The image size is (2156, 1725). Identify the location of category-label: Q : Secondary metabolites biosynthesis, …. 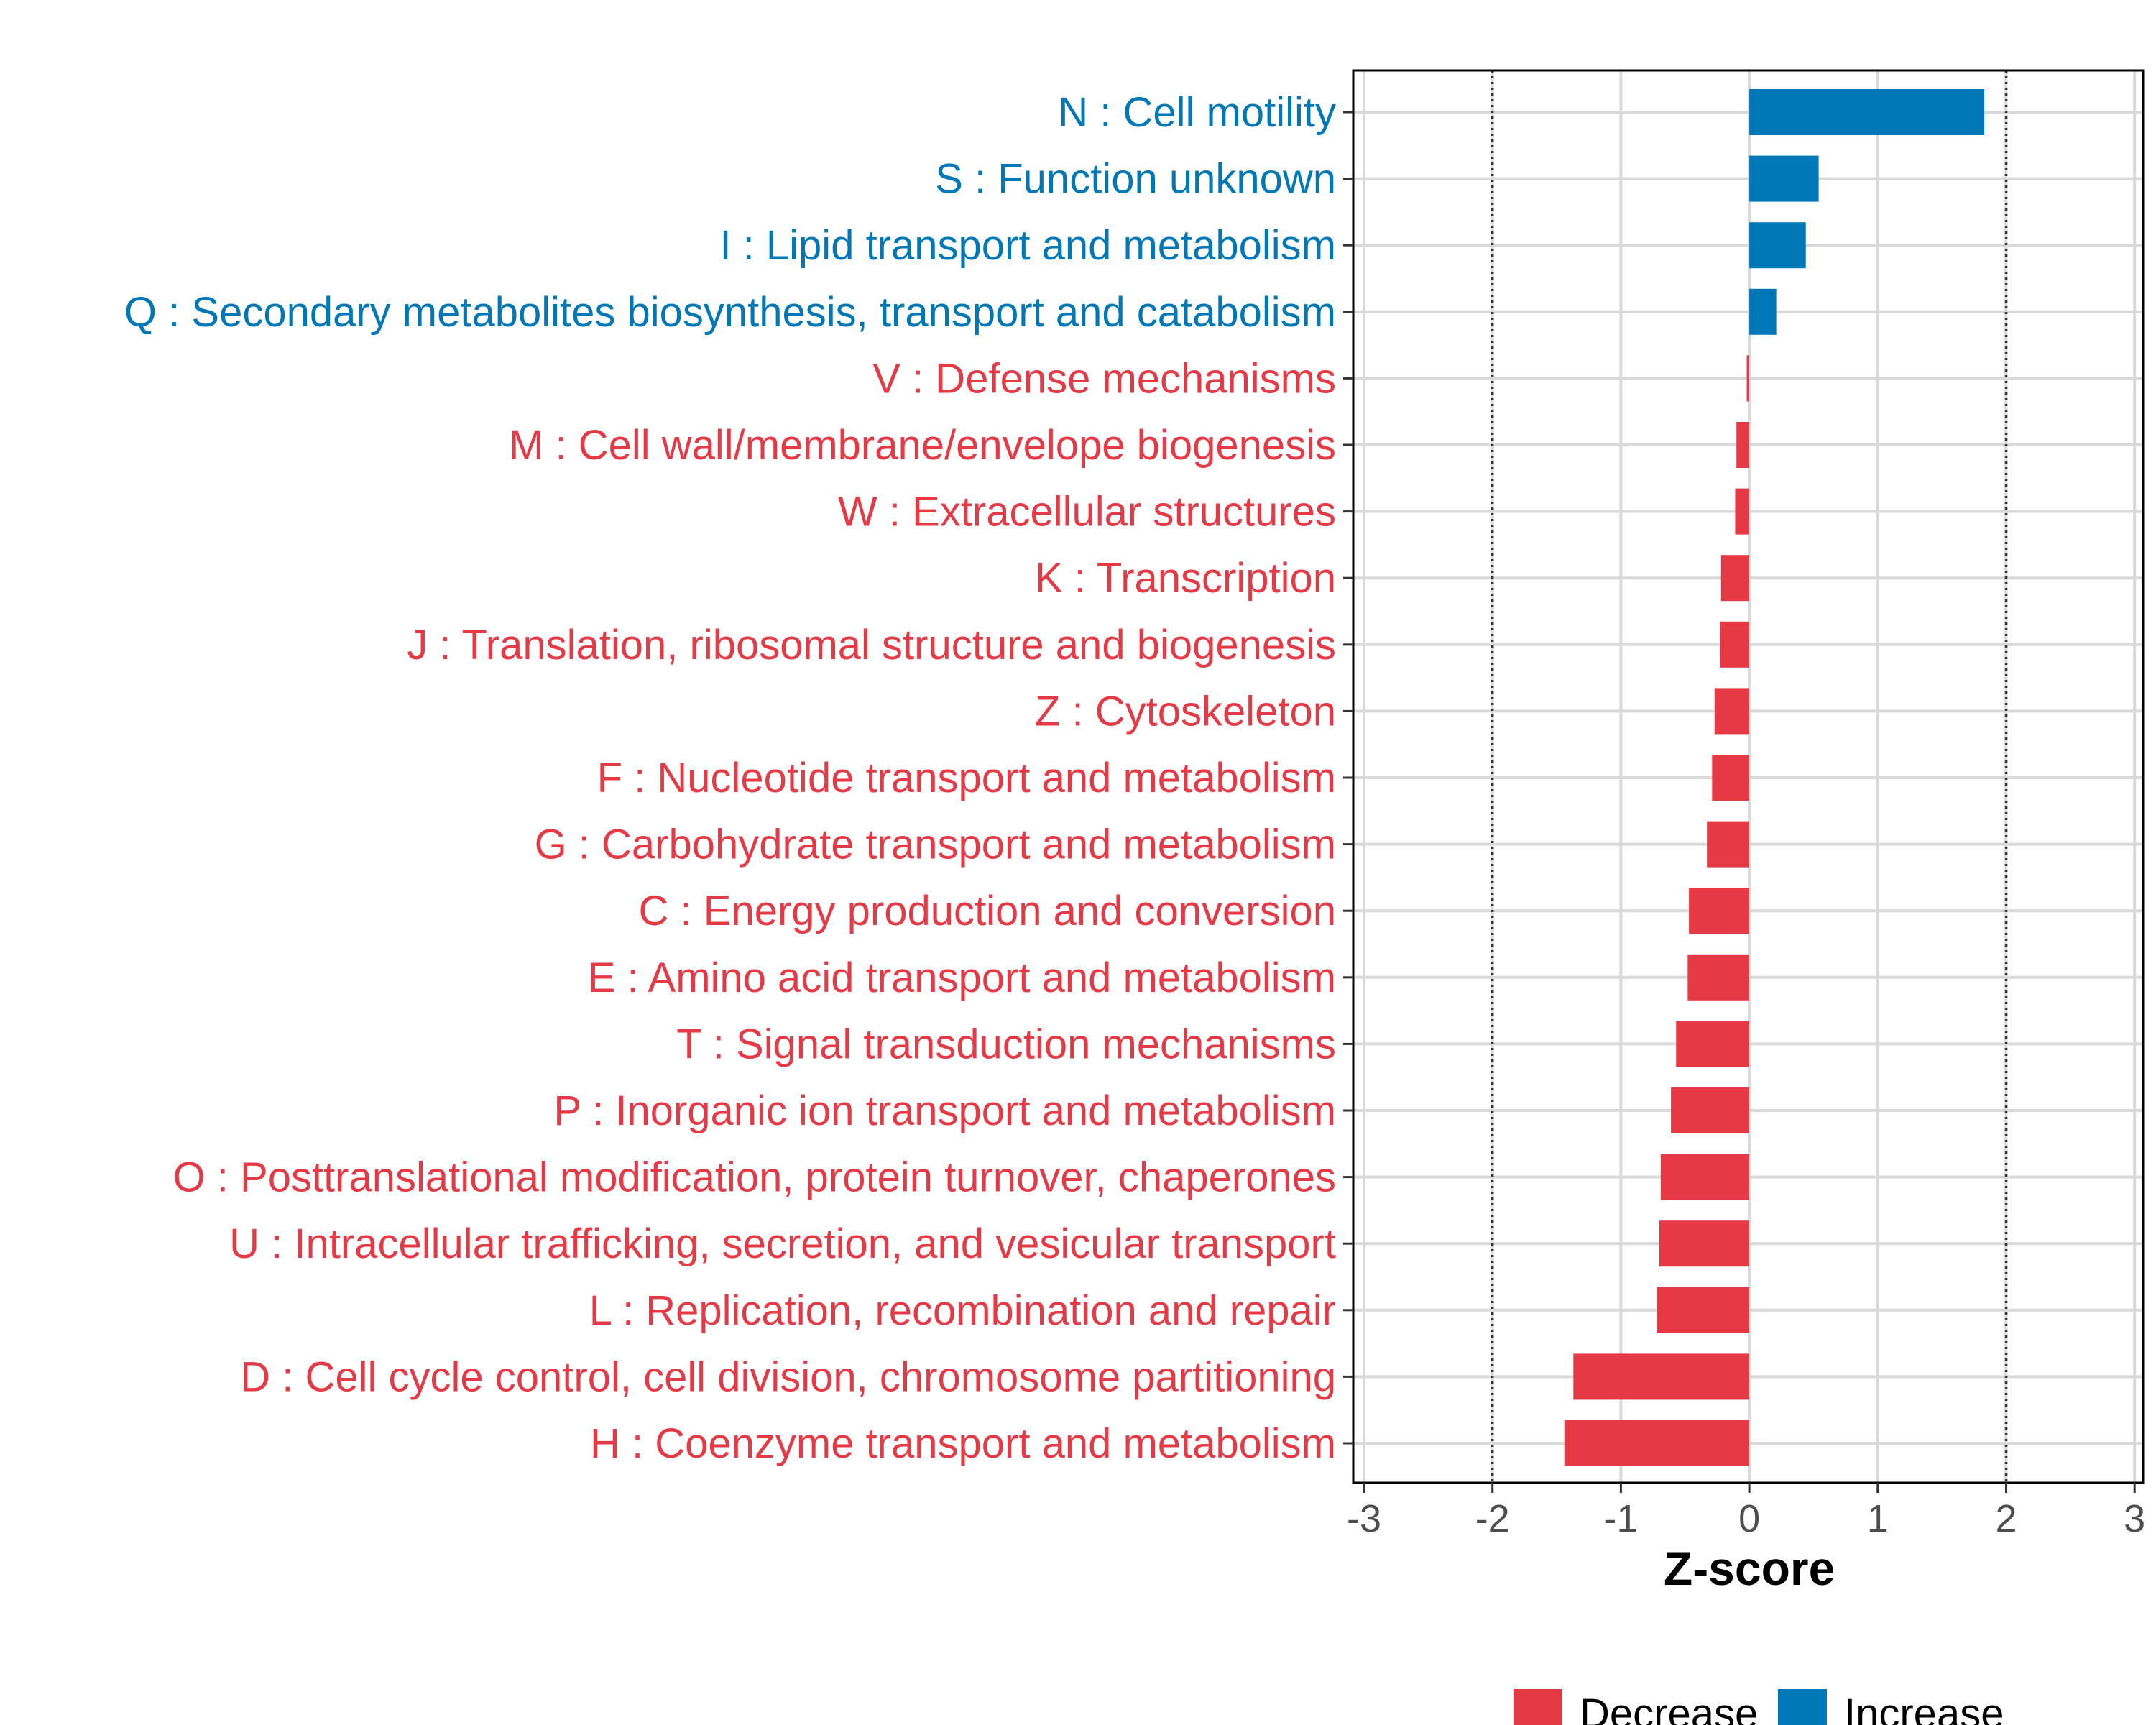
(730, 312).